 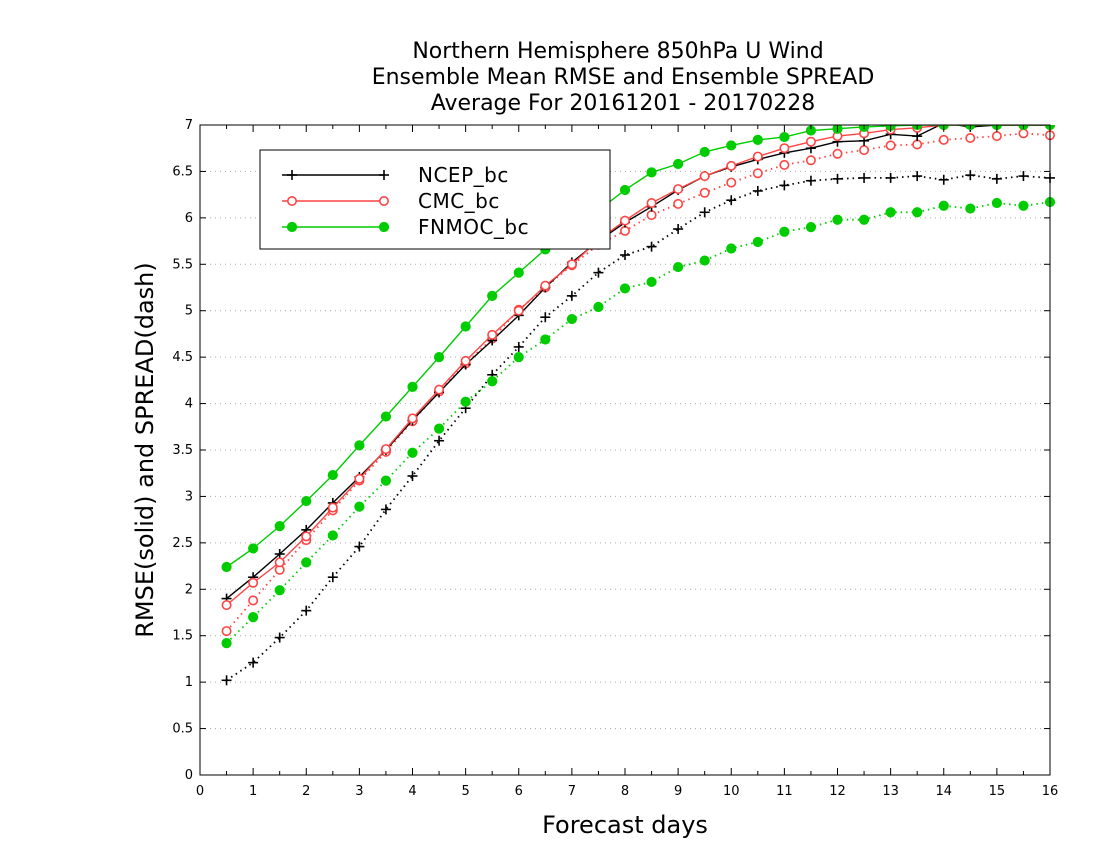 What do you see at coordinates (519, 791) in the screenshot?
I see `x-tick-label: 6` at bounding box center [519, 791].